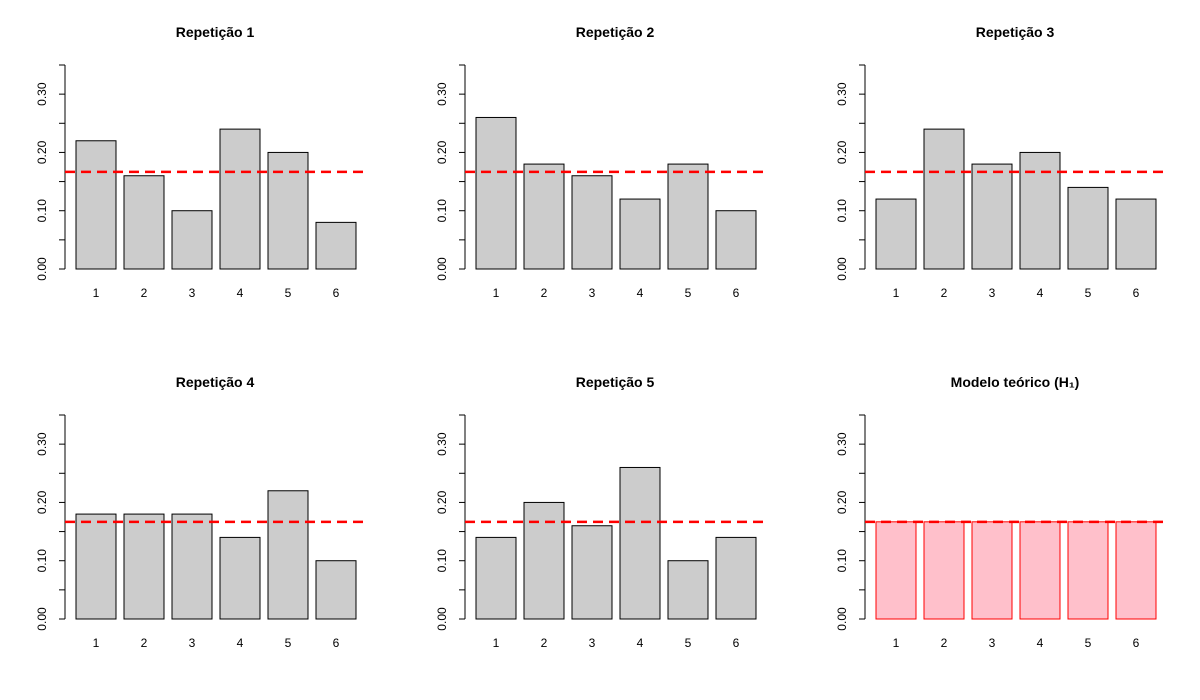  What do you see at coordinates (615, 32) in the screenshot?
I see `chart-title: Repetição 2` at bounding box center [615, 32].